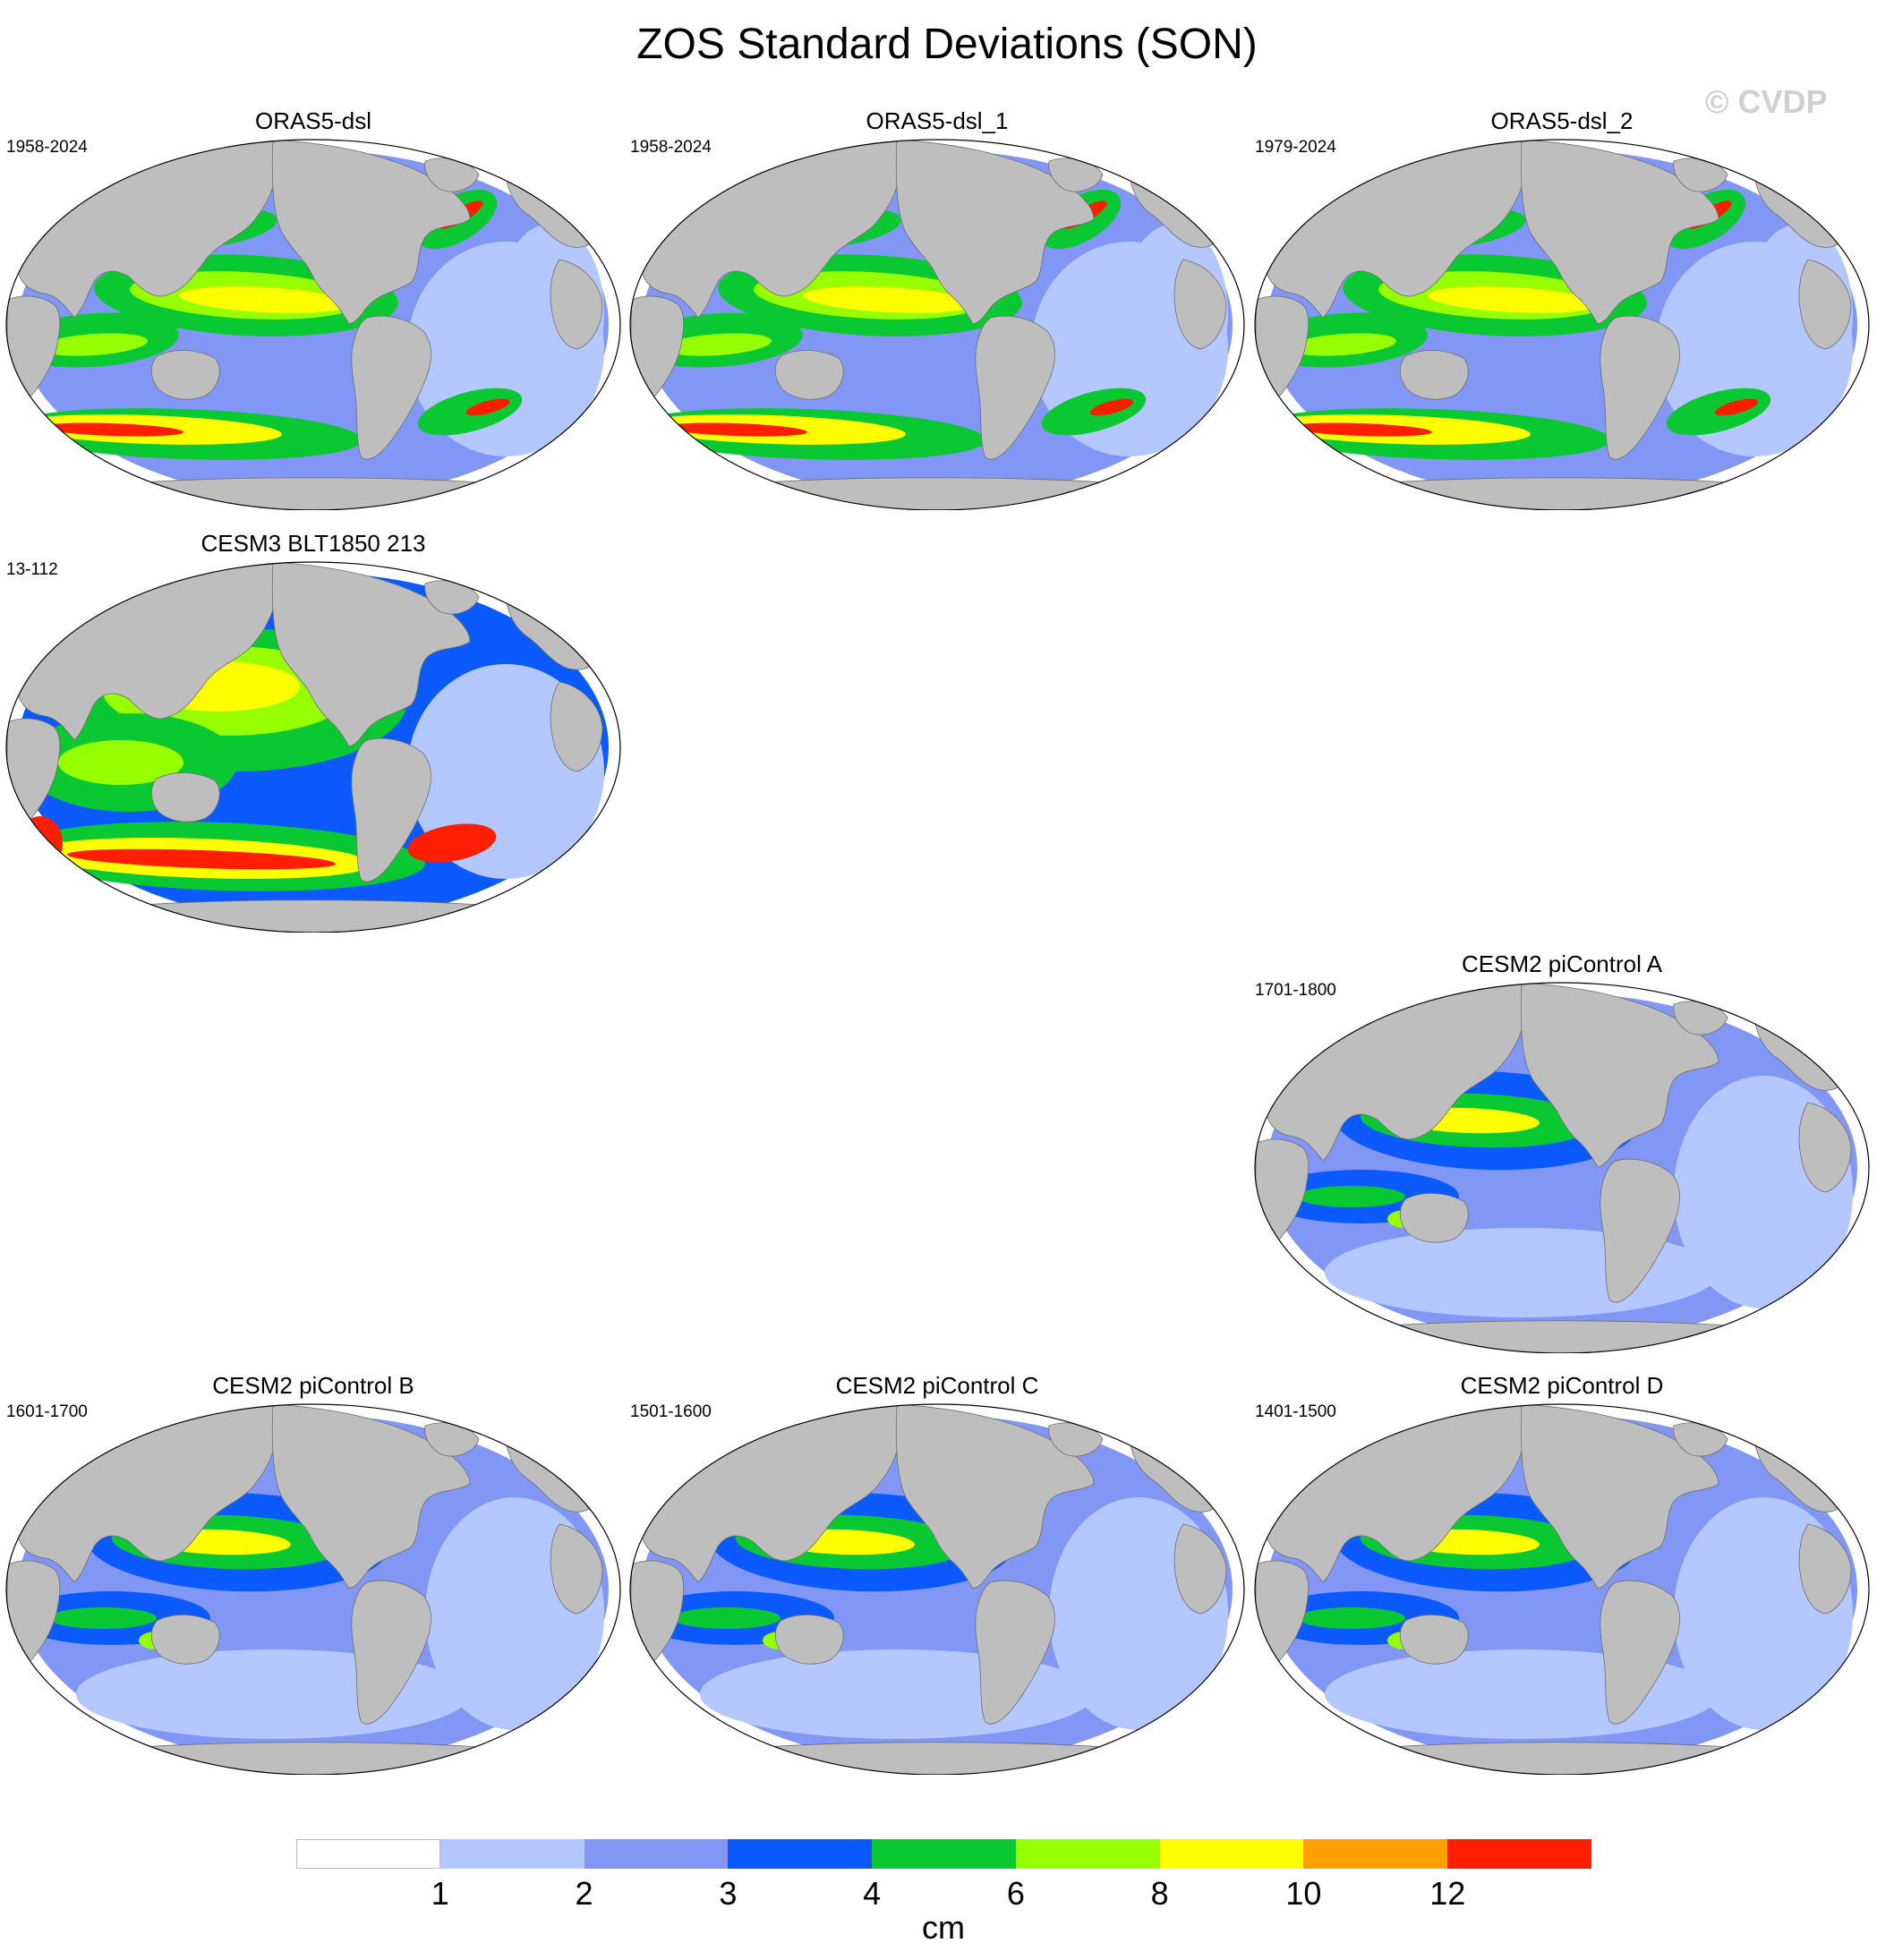 The image size is (1894, 1960). I want to click on map-panel-cesm3-blt1850: CESM3 BLT1850 213 13-112, so click(313, 731).